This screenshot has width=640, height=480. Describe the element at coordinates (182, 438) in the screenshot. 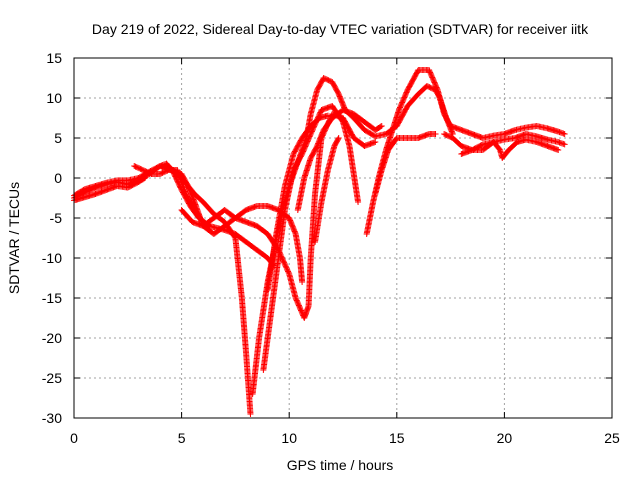

I see `x-tick-label: 5` at that location.